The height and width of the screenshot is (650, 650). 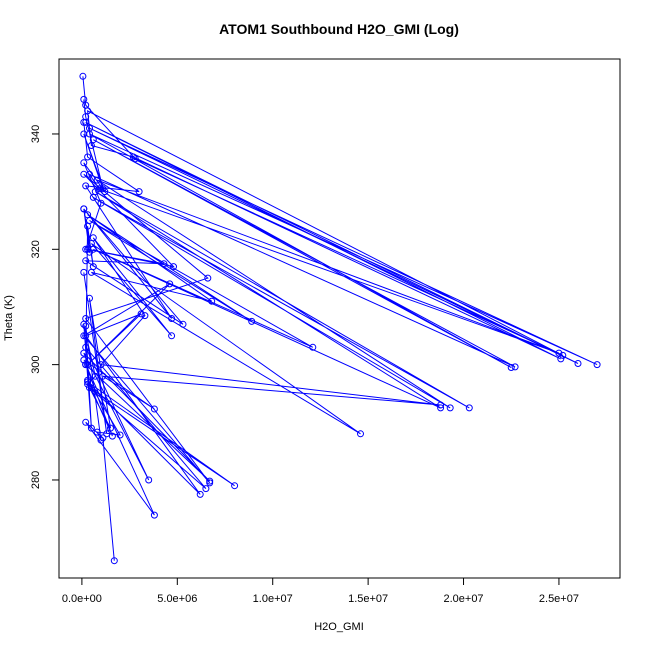 What do you see at coordinates (9, 318) in the screenshot?
I see `y-axis-label: Theta (K)` at bounding box center [9, 318].